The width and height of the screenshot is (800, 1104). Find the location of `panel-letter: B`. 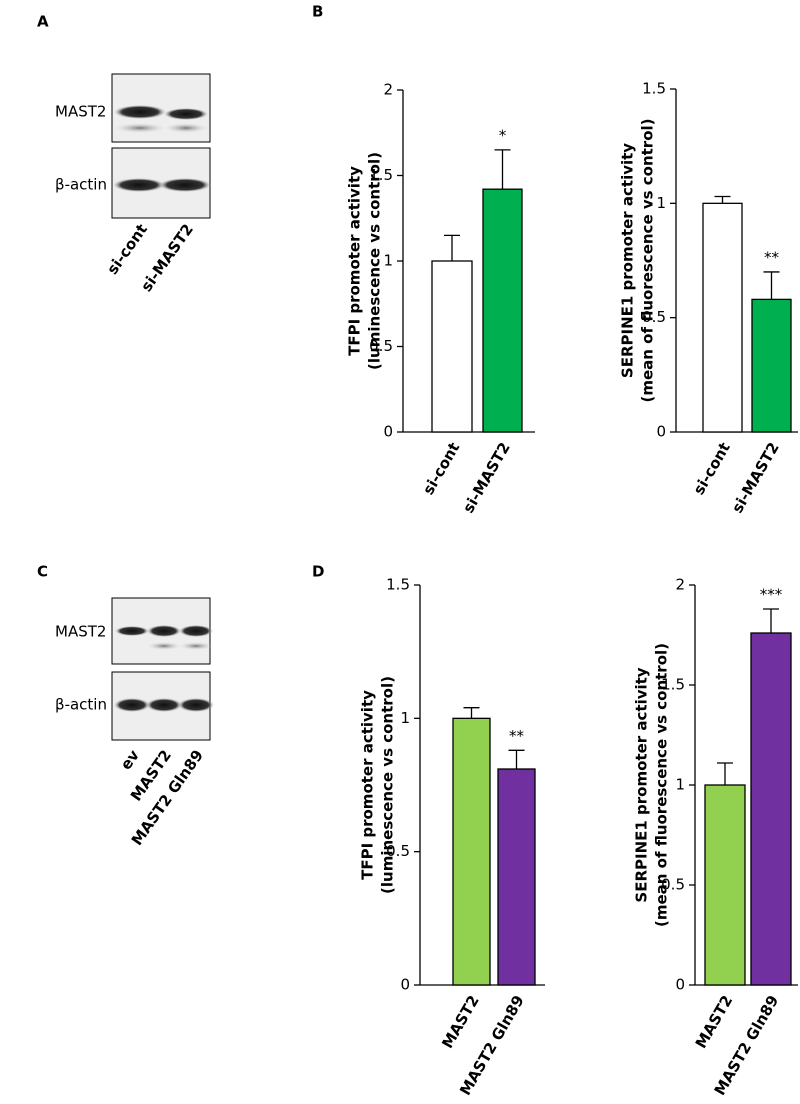

panel-letter: B is located at coordinates (317, 12).